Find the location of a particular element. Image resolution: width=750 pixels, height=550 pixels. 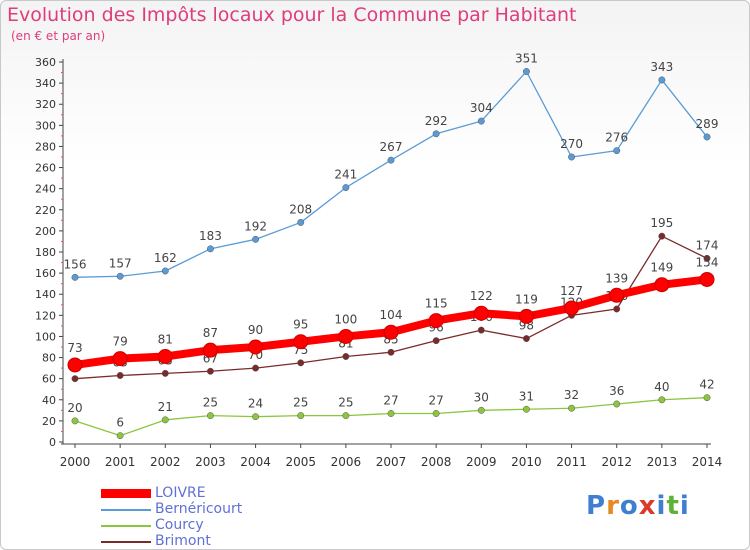

data-label-courcy: 24 is located at coordinates (255, 404).